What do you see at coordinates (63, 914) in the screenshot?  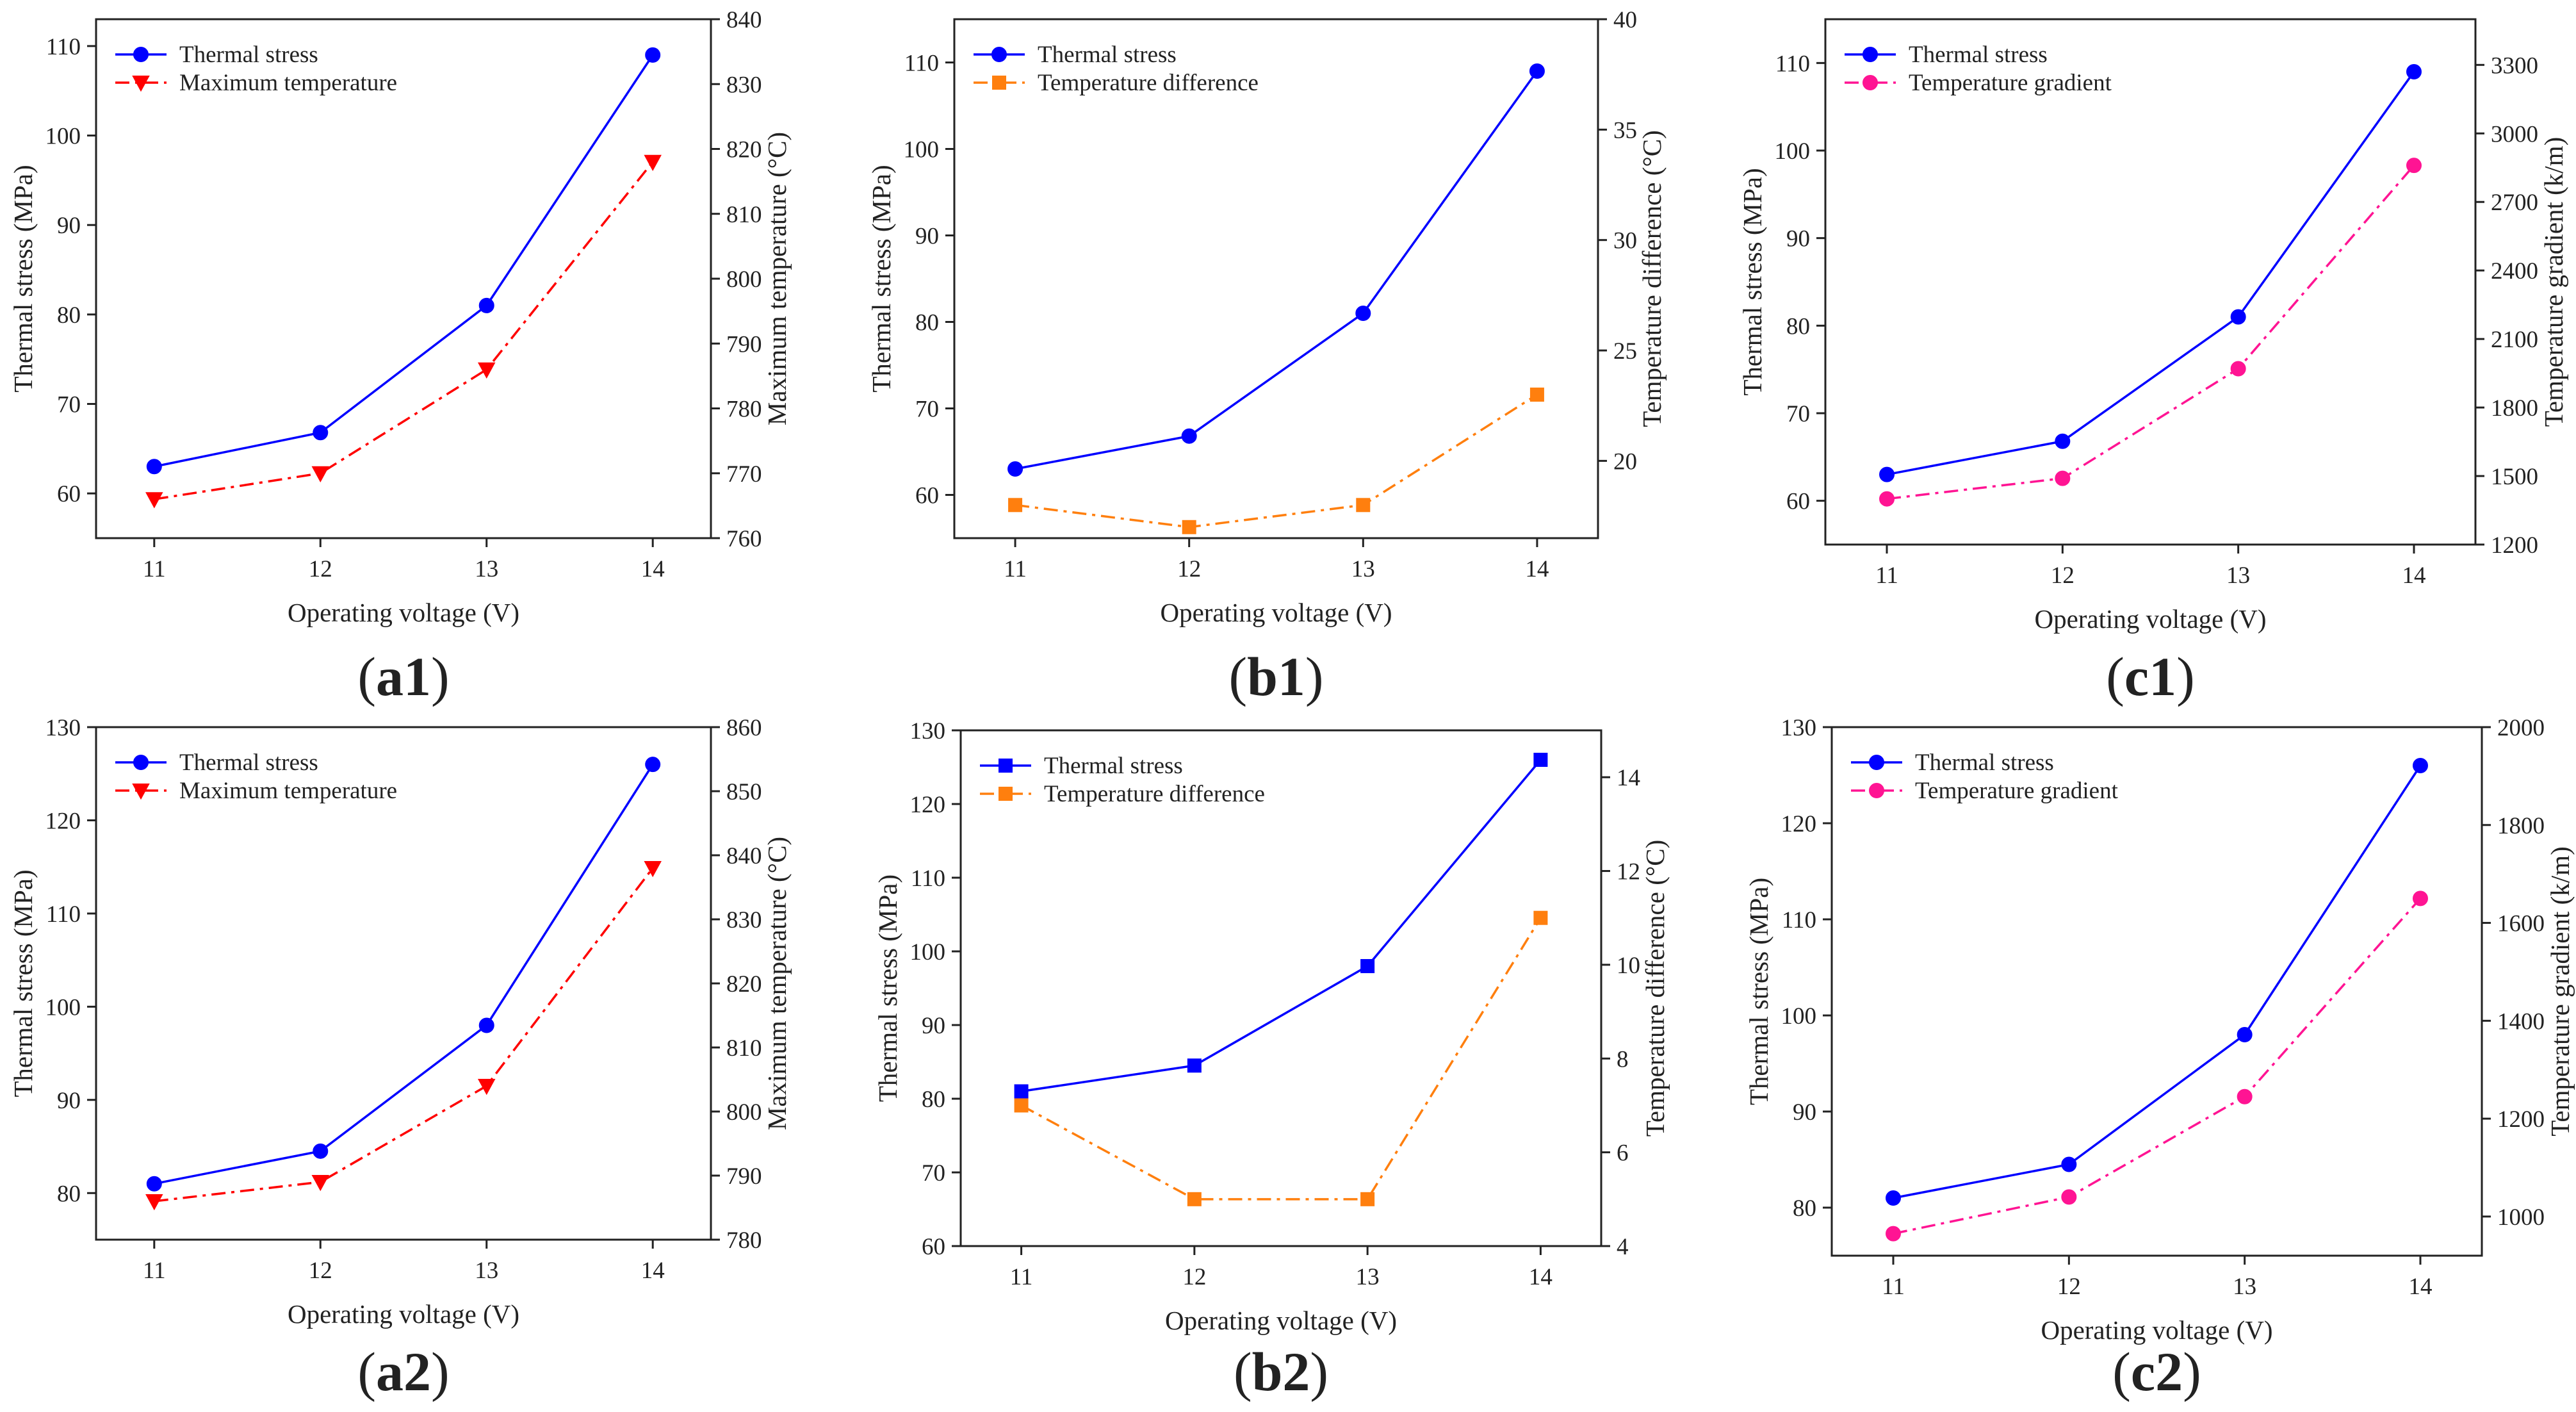 I see `y-tick-label-a2: 110` at bounding box center [63, 914].